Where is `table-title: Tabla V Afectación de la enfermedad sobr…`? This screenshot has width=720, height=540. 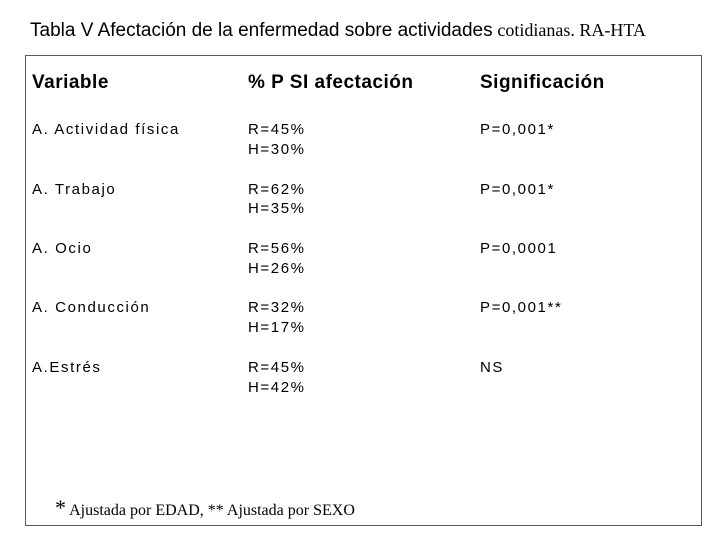
table-title: Tabla V Afectación de la enfermedad sobr… is located at coordinates (338, 31).